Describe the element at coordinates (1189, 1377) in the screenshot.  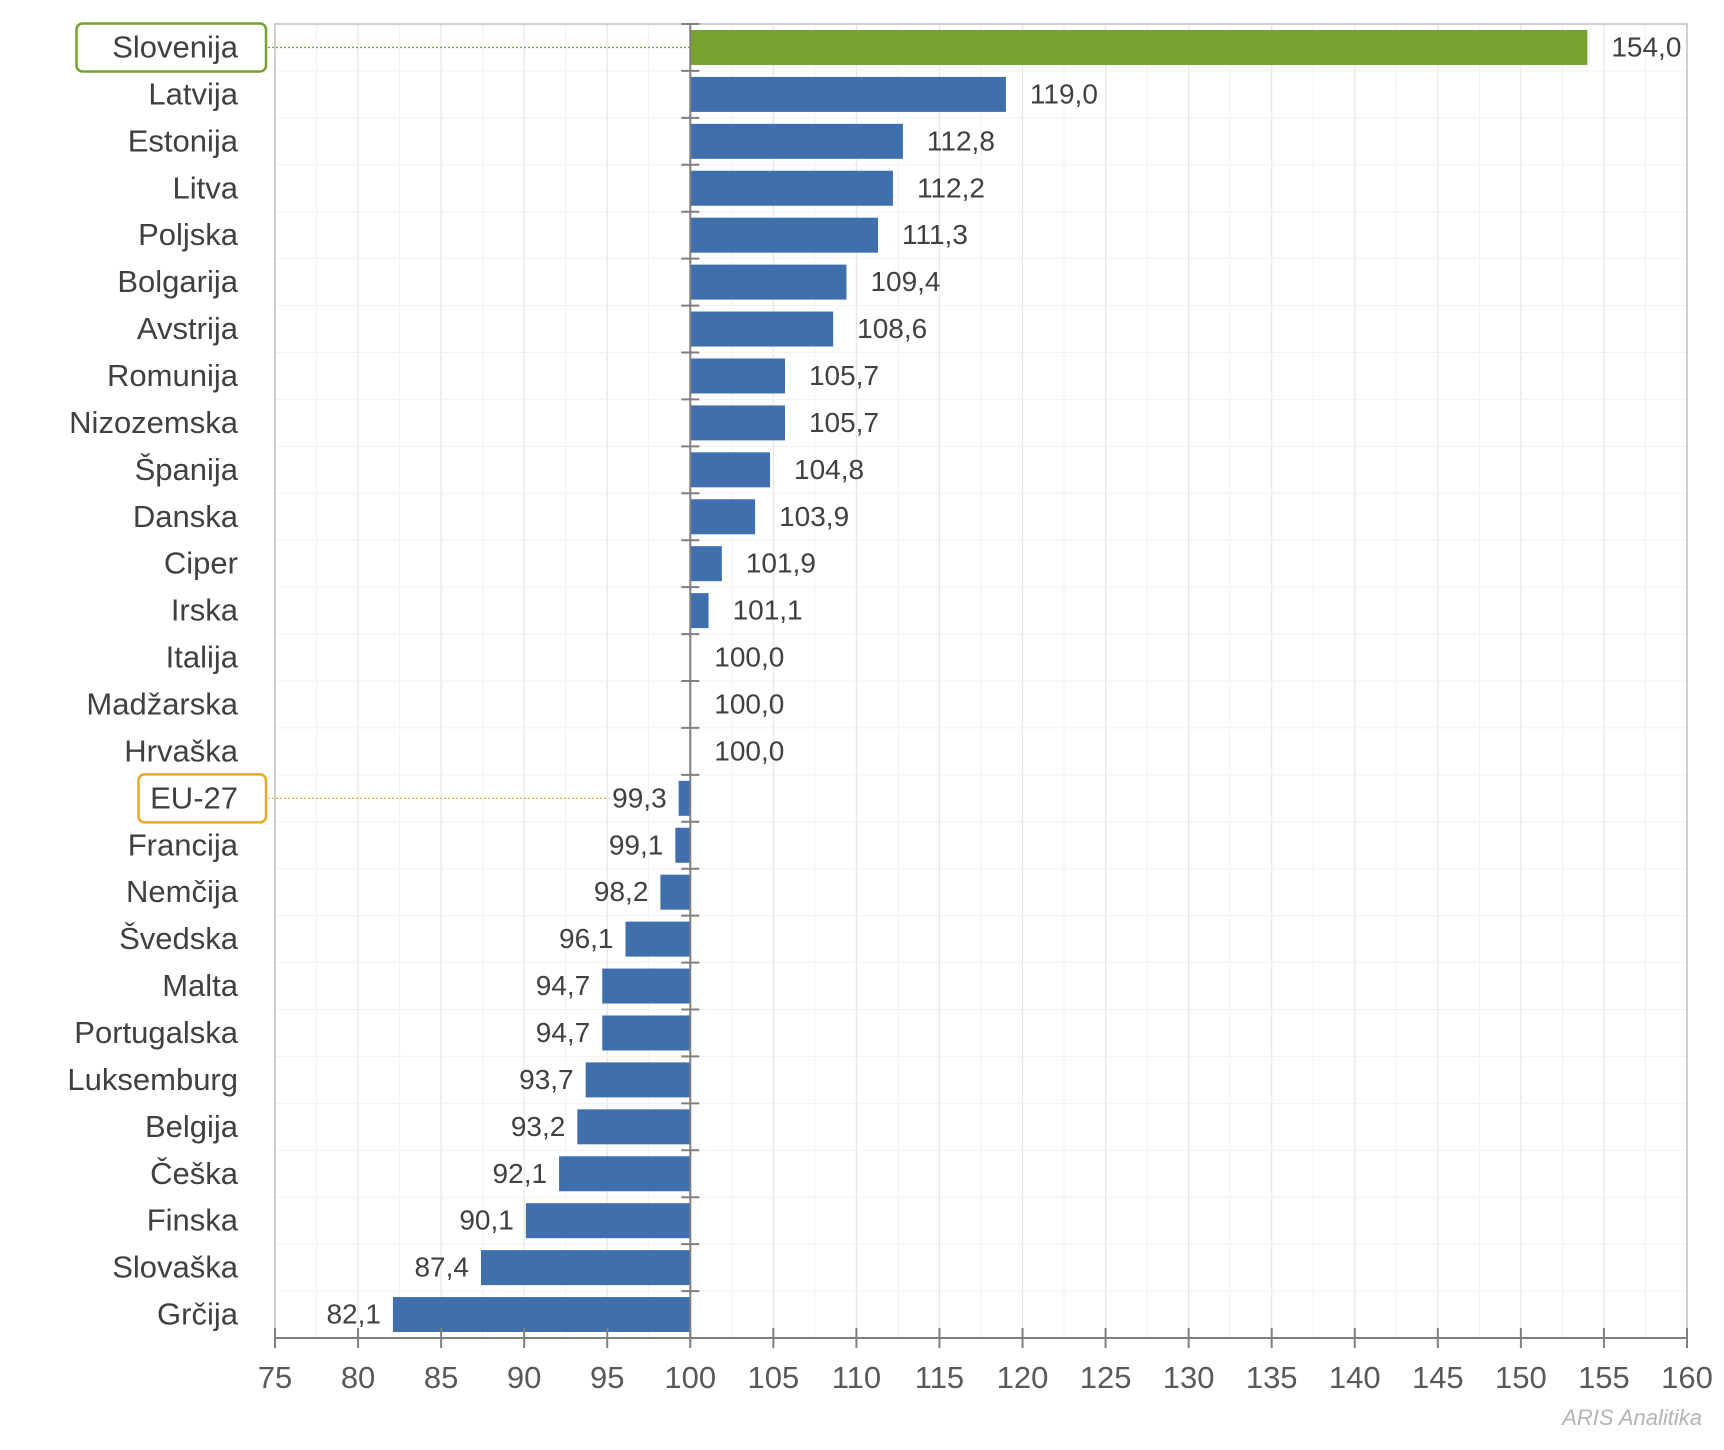
I see `x-tick-label: 130` at that location.